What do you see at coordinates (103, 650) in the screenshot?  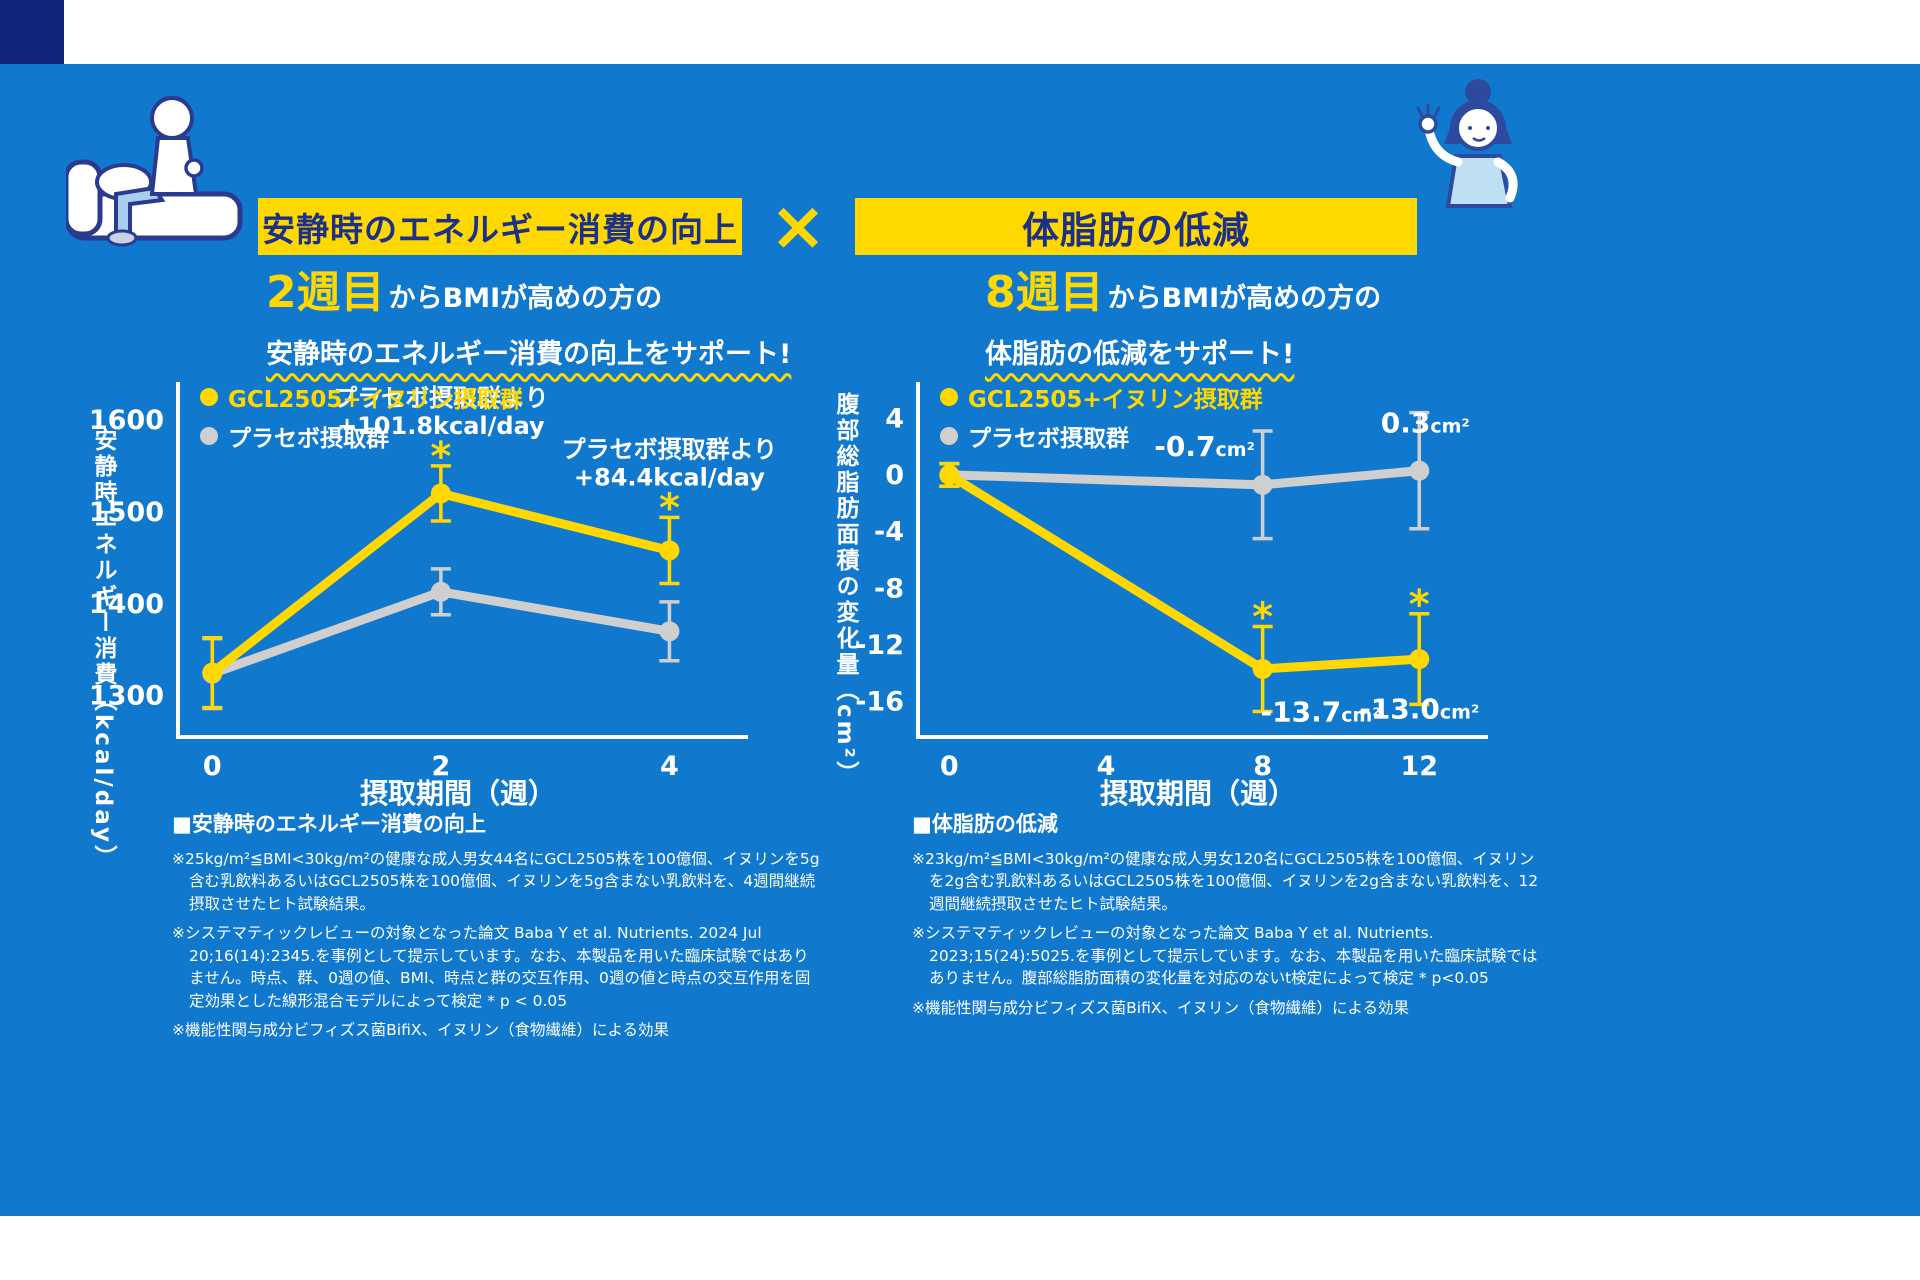 I see `left-chart-y-axis-title: 安静時エネルギー消費（kcal/day）` at bounding box center [103, 650].